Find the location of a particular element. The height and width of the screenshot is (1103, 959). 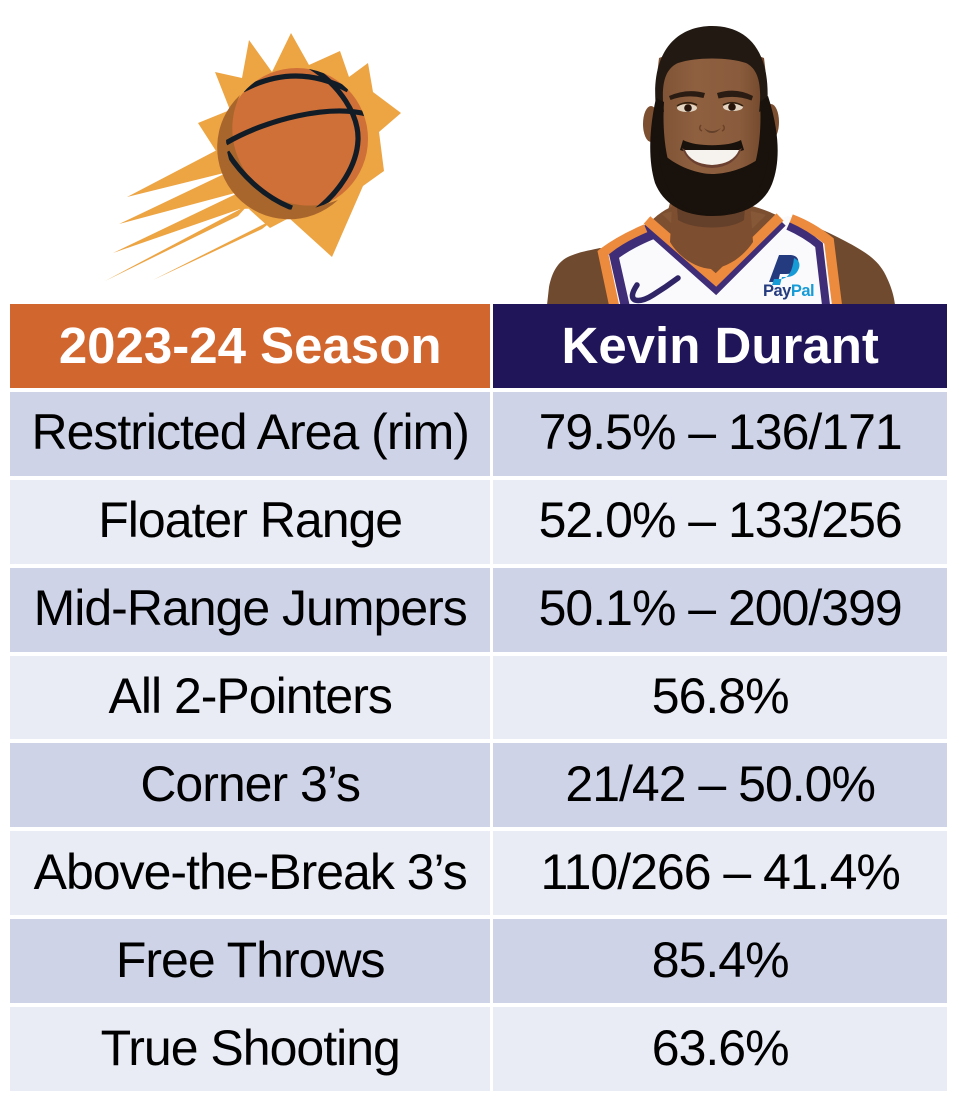

svg-text: PayPal is located at coordinates (788, 291).